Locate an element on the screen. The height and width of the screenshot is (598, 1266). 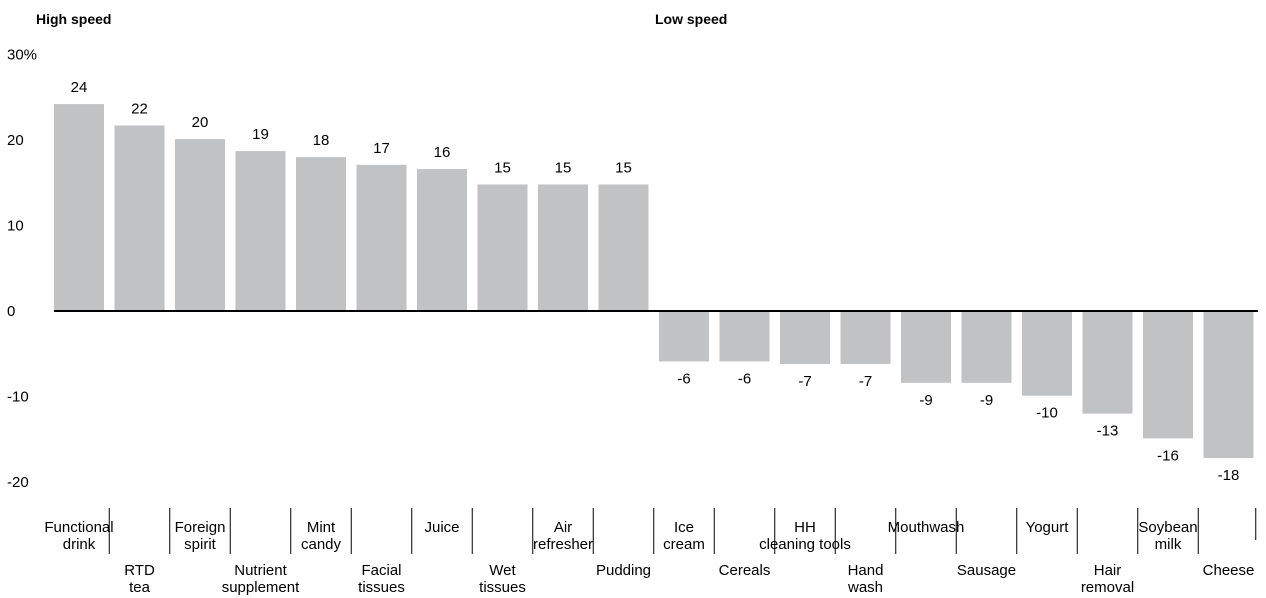
category-label: Foreign spirit is located at coordinates (200, 536).